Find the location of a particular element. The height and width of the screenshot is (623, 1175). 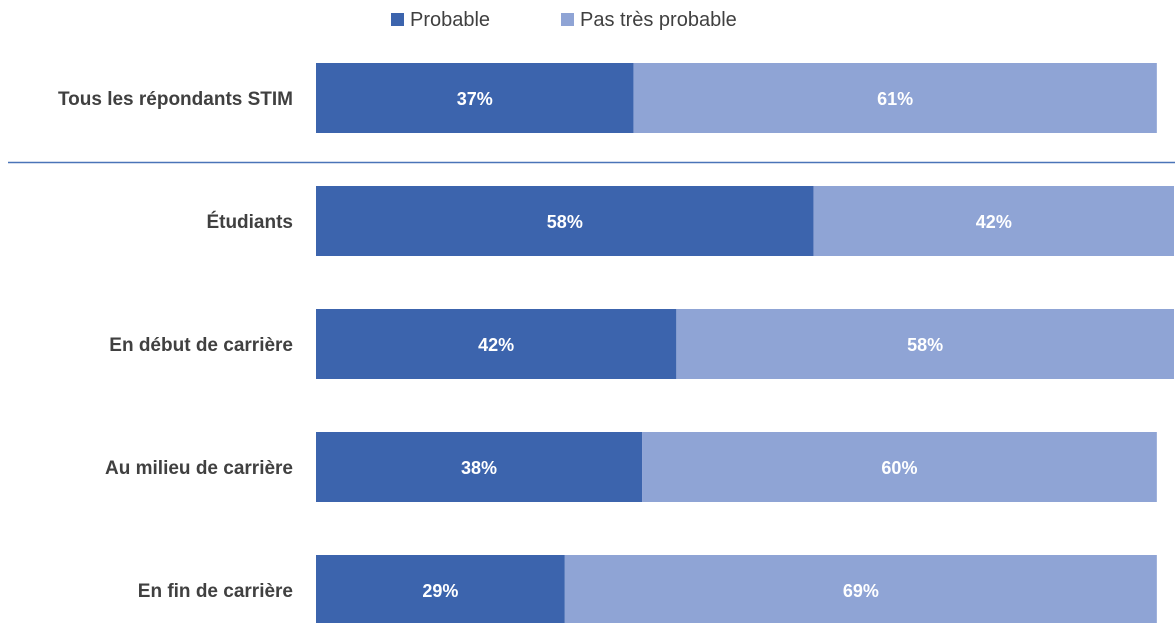

data-label-probable: 38% is located at coordinates (479, 468).